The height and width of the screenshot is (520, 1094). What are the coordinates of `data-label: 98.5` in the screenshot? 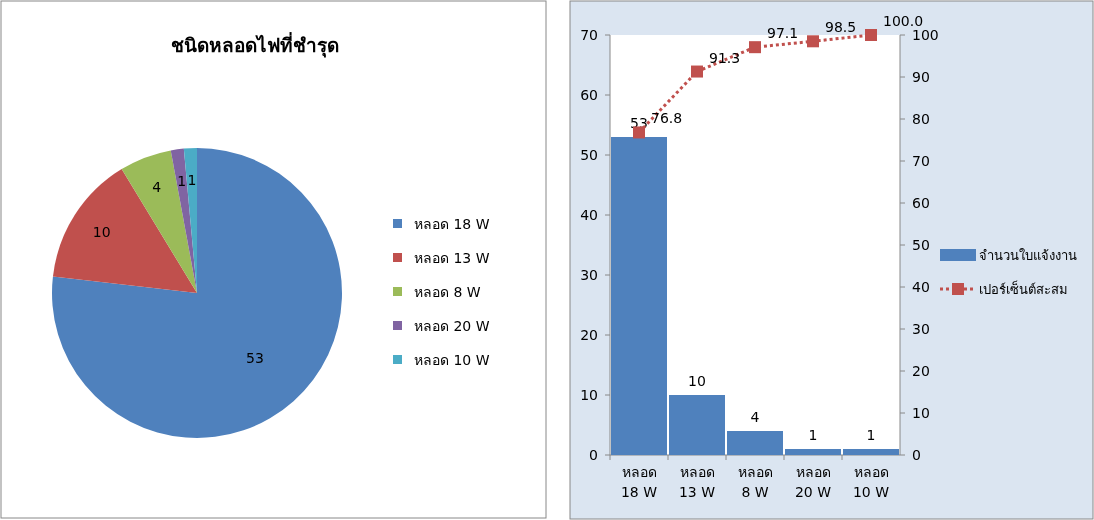 It's located at (841, 27).